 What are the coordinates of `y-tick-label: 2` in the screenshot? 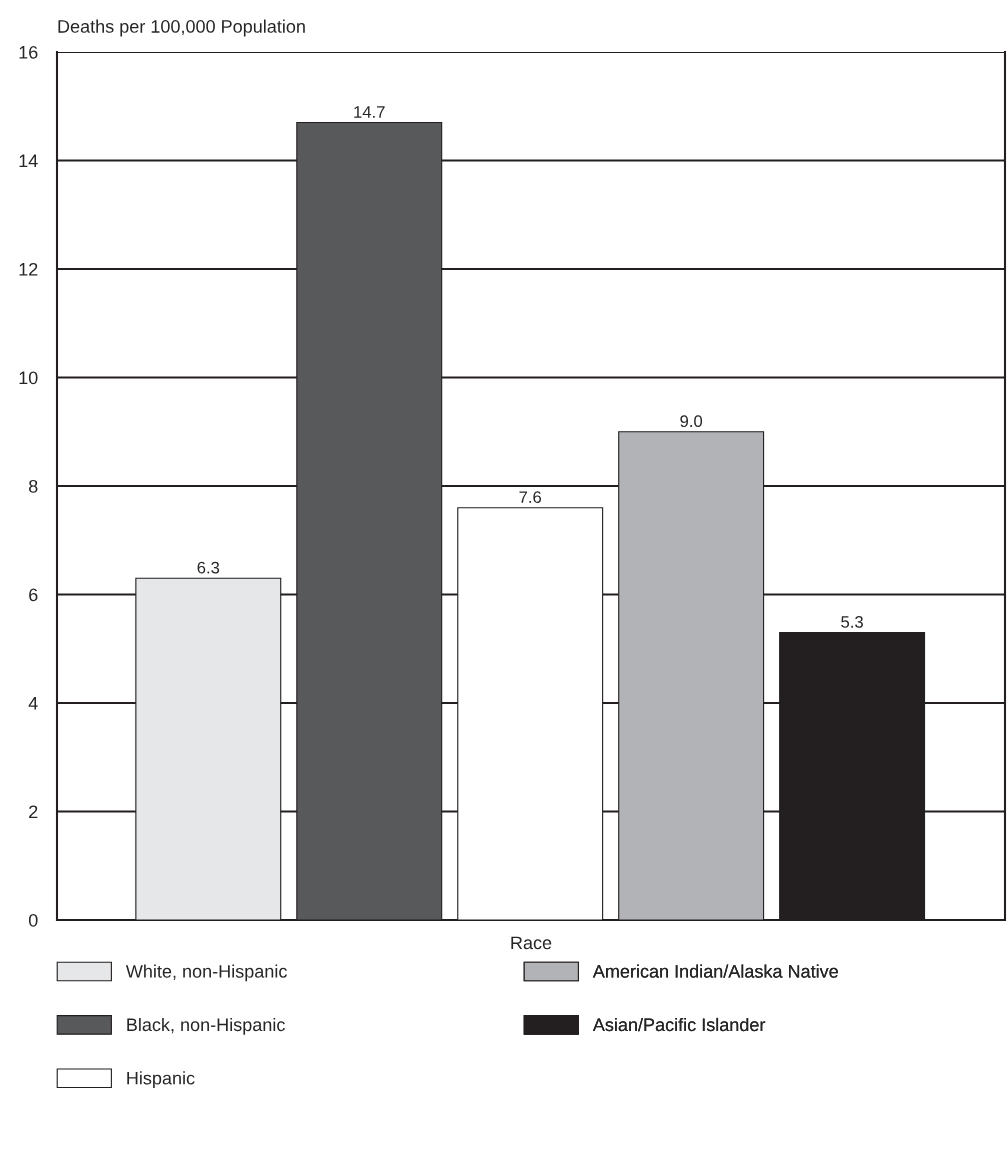 It's located at (33, 812).